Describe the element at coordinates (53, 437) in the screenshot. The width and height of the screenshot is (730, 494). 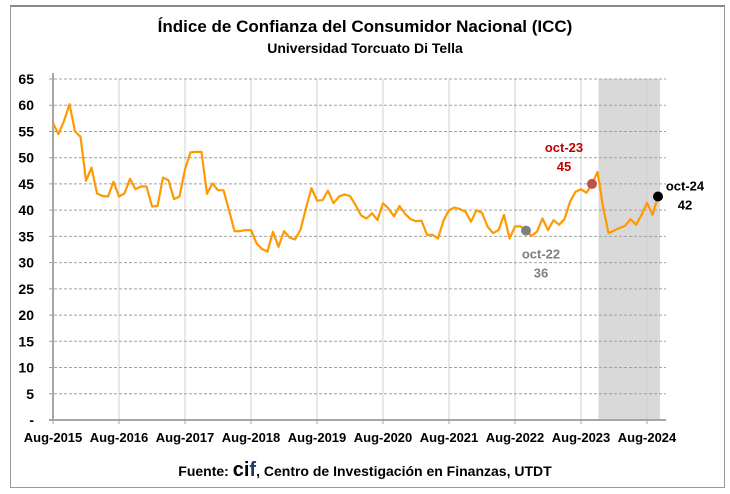
I see `x-tick-label: Aug-2015` at that location.